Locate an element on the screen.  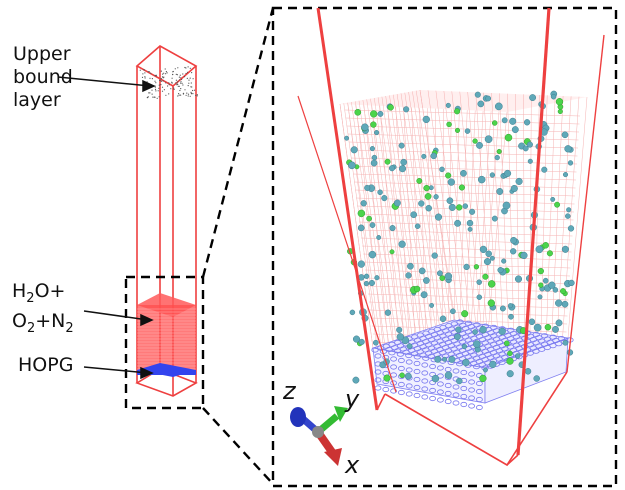
annotation-arrows is located at coordinates (106, 228).